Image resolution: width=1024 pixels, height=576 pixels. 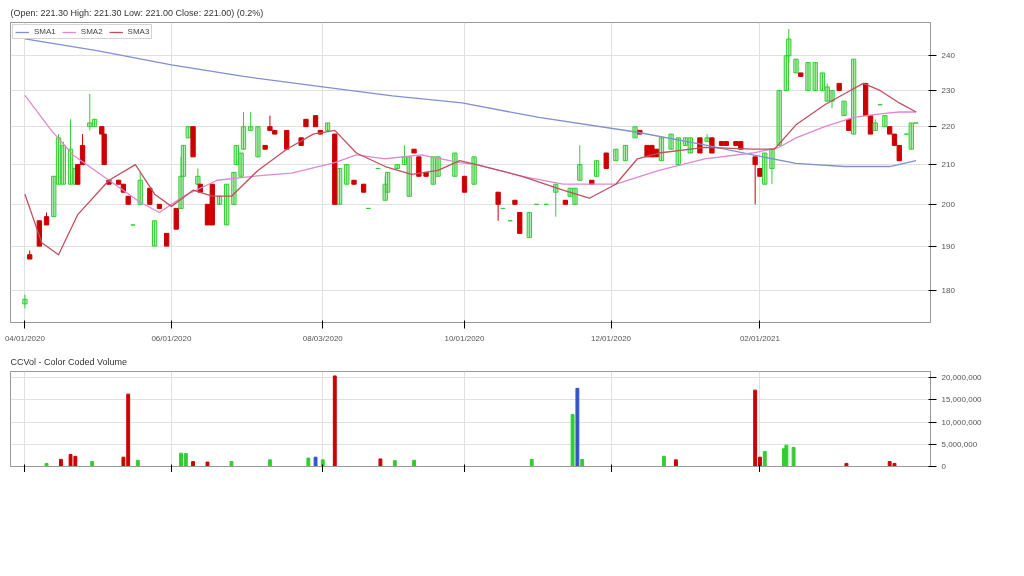 What do you see at coordinates (962, 422) in the screenshot?
I see `y-tick-label: 10,000,000` at bounding box center [962, 422].